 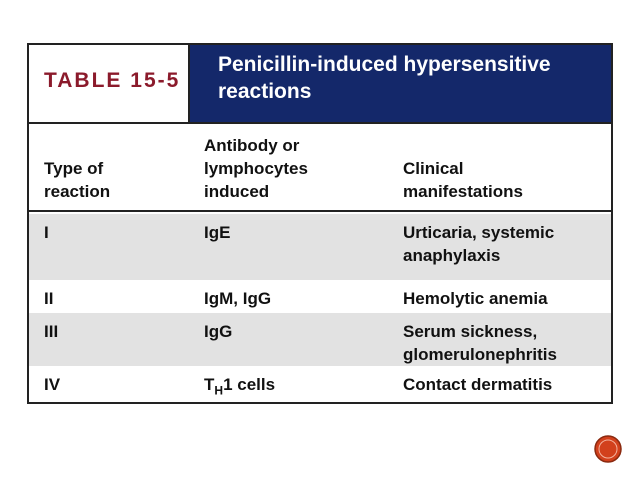 What do you see at coordinates (608, 449) in the screenshot?
I see `nav-icon` at bounding box center [608, 449].